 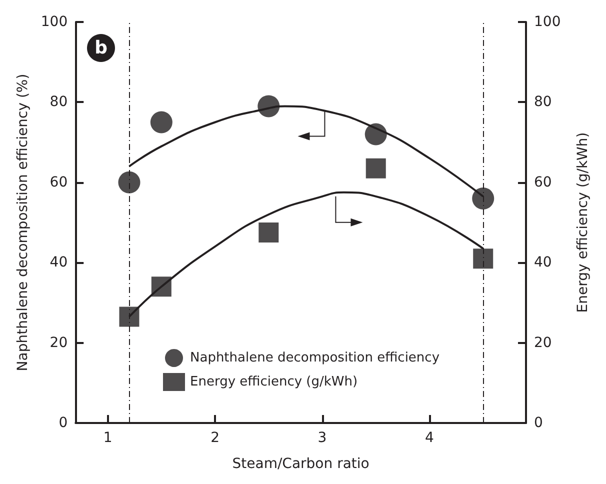 What do you see at coordinates (543, 182) in the screenshot?
I see `y2-tick-label: 60` at bounding box center [543, 182].